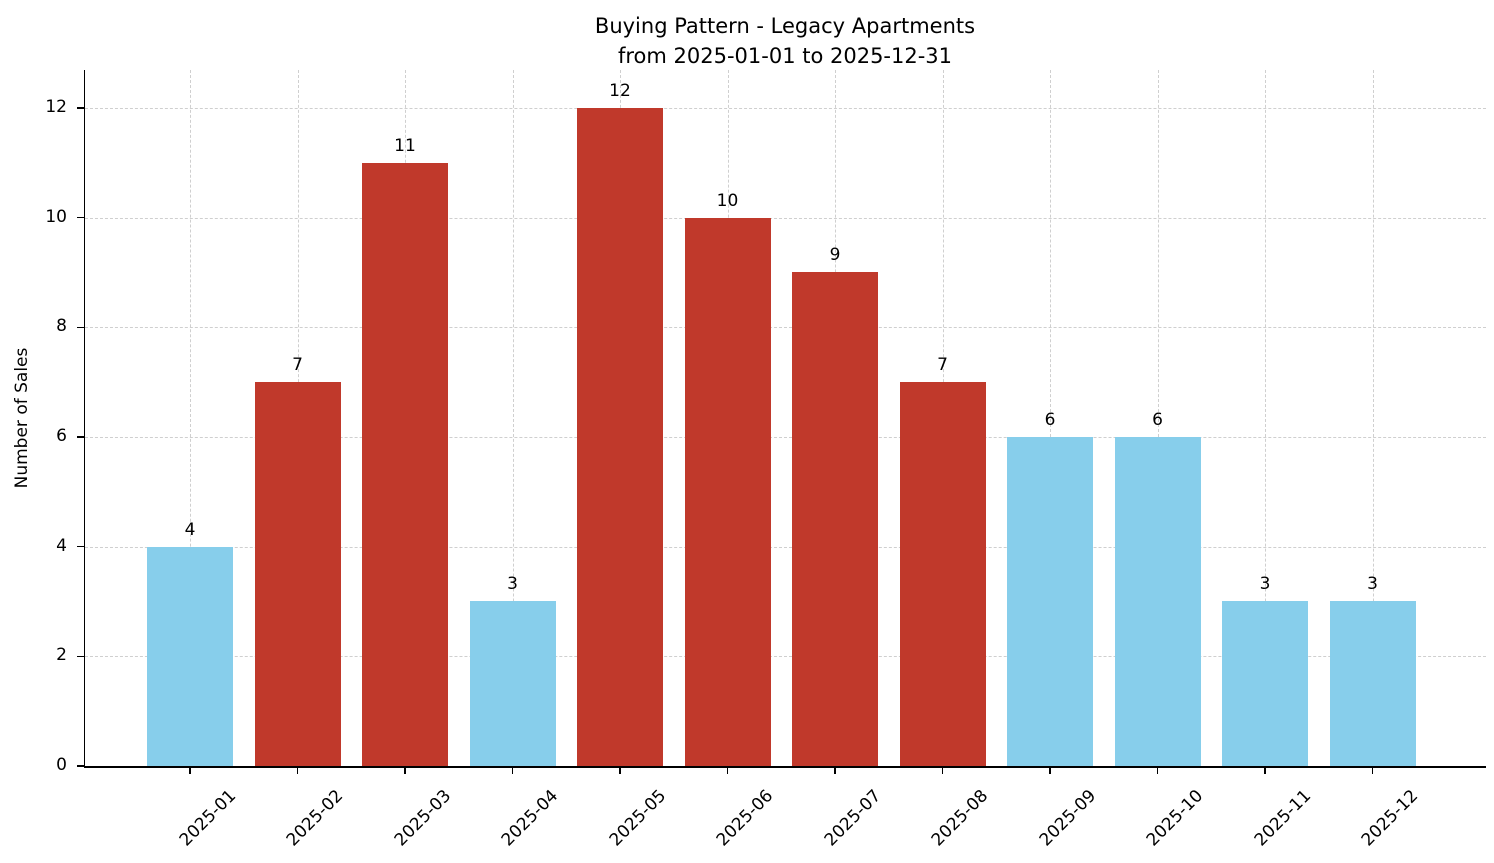 This screenshot has width=1494, height=863. Describe the element at coordinates (1390, 818) in the screenshot. I see `x-tick-label-text: 2025-12` at that location.